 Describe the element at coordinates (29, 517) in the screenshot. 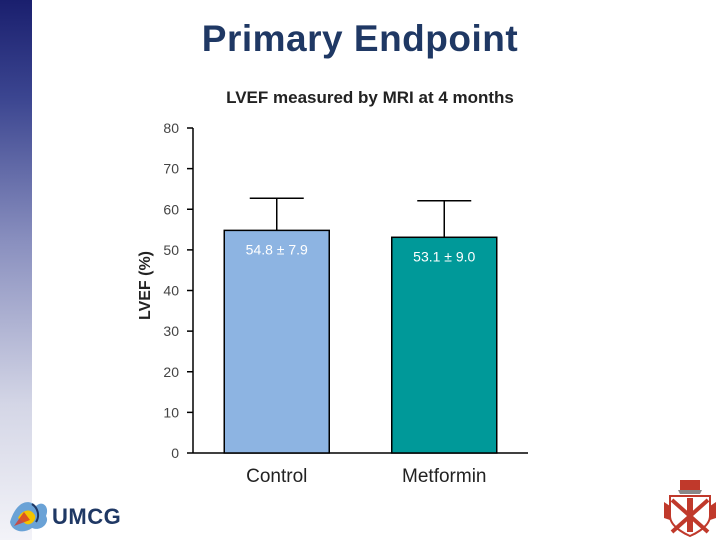

I see `umcg-logo-icon` at that location.